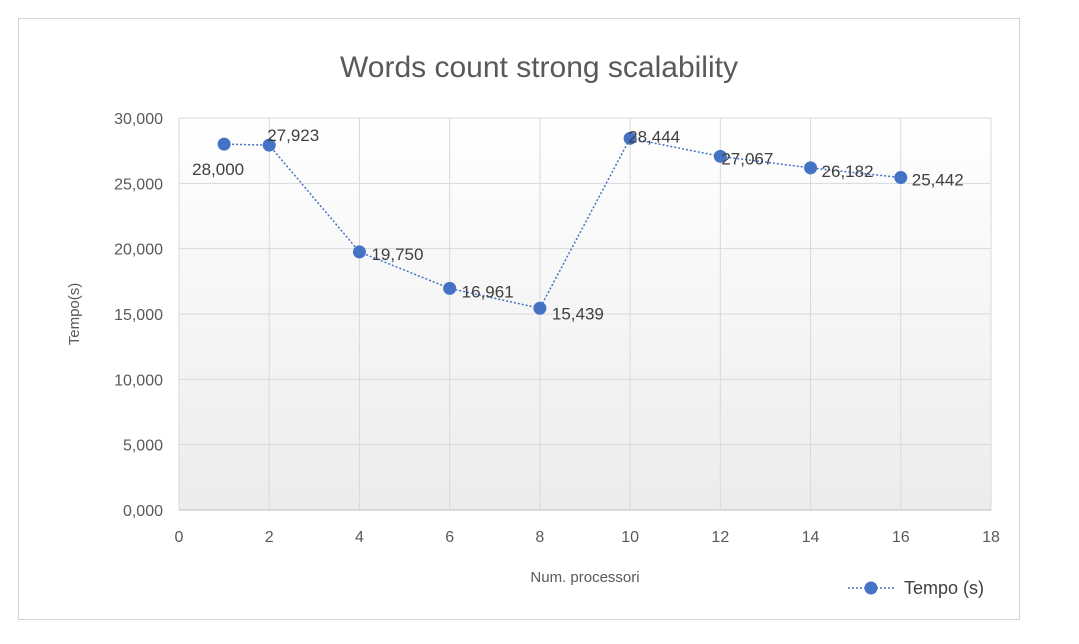 This screenshot has width=1079, height=644. Describe the element at coordinates (138, 380) in the screenshot. I see `y-tick-label: 10,000` at that location.